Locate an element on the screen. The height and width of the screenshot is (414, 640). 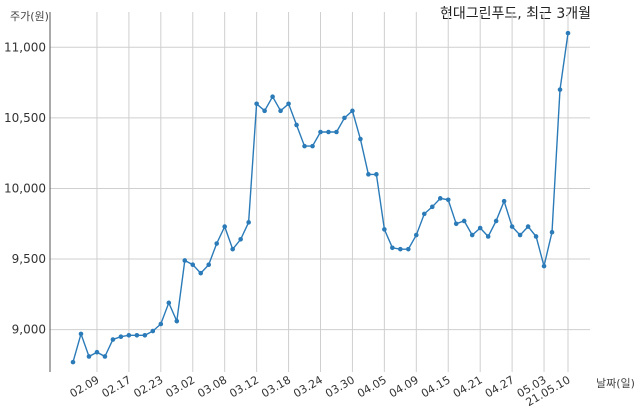
y-tick-label: 10,000 is located at coordinates (25, 188).